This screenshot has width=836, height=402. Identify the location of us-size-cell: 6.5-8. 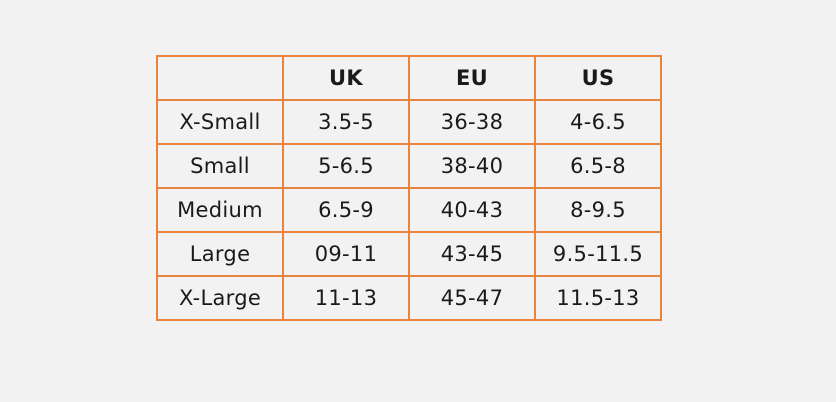
(598, 166).